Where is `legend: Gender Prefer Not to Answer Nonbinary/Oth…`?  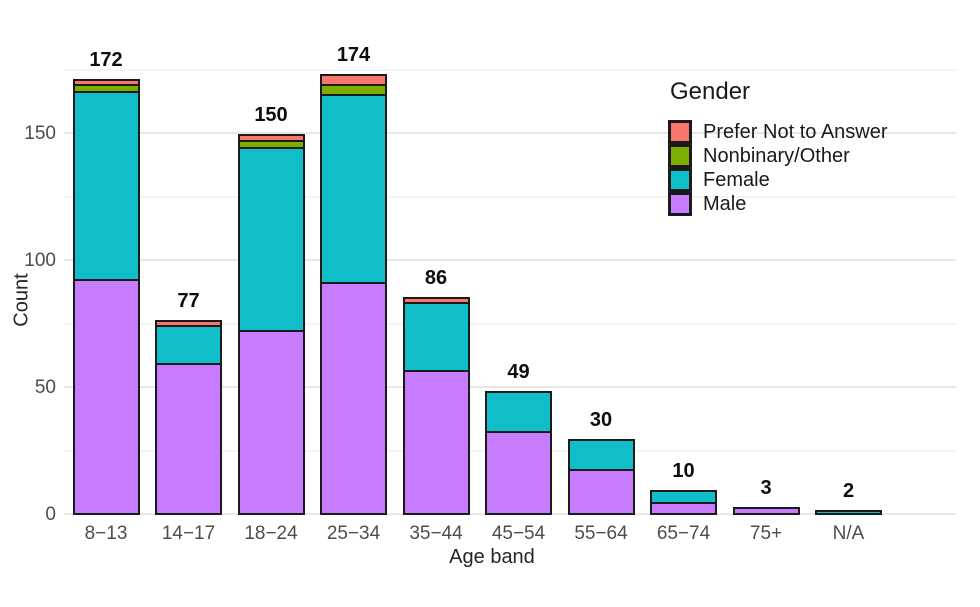
legend: Gender Prefer Not to Answer Nonbinary/Oth… is located at coordinates (778, 147).